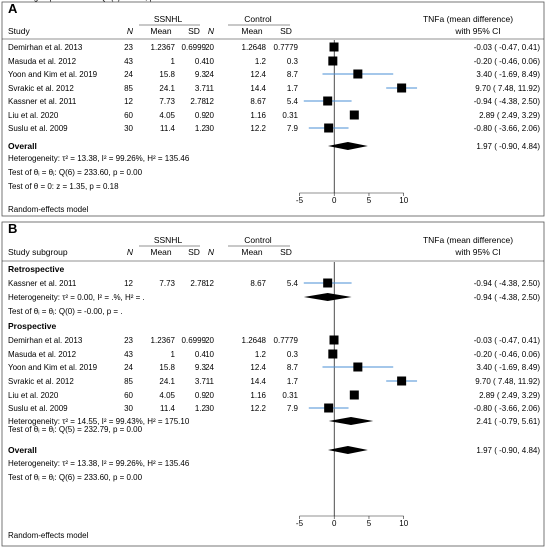 The width and height of the screenshot is (547, 550). I want to click on n2-value: 11, so click(210, 88).